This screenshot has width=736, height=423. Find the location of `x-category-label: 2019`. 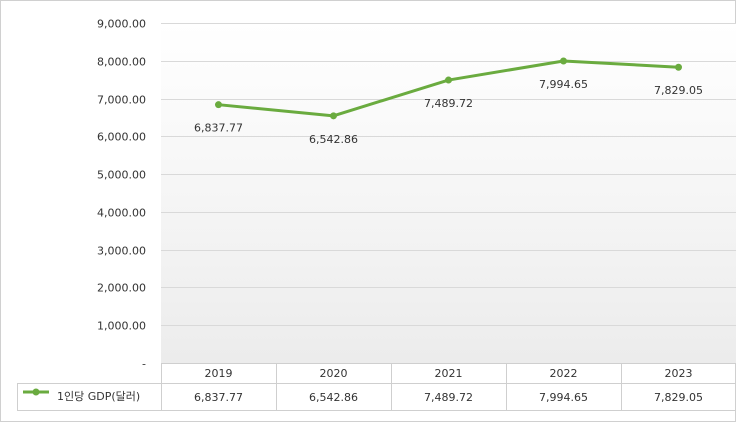

x-category-label: 2019 is located at coordinates (219, 373).